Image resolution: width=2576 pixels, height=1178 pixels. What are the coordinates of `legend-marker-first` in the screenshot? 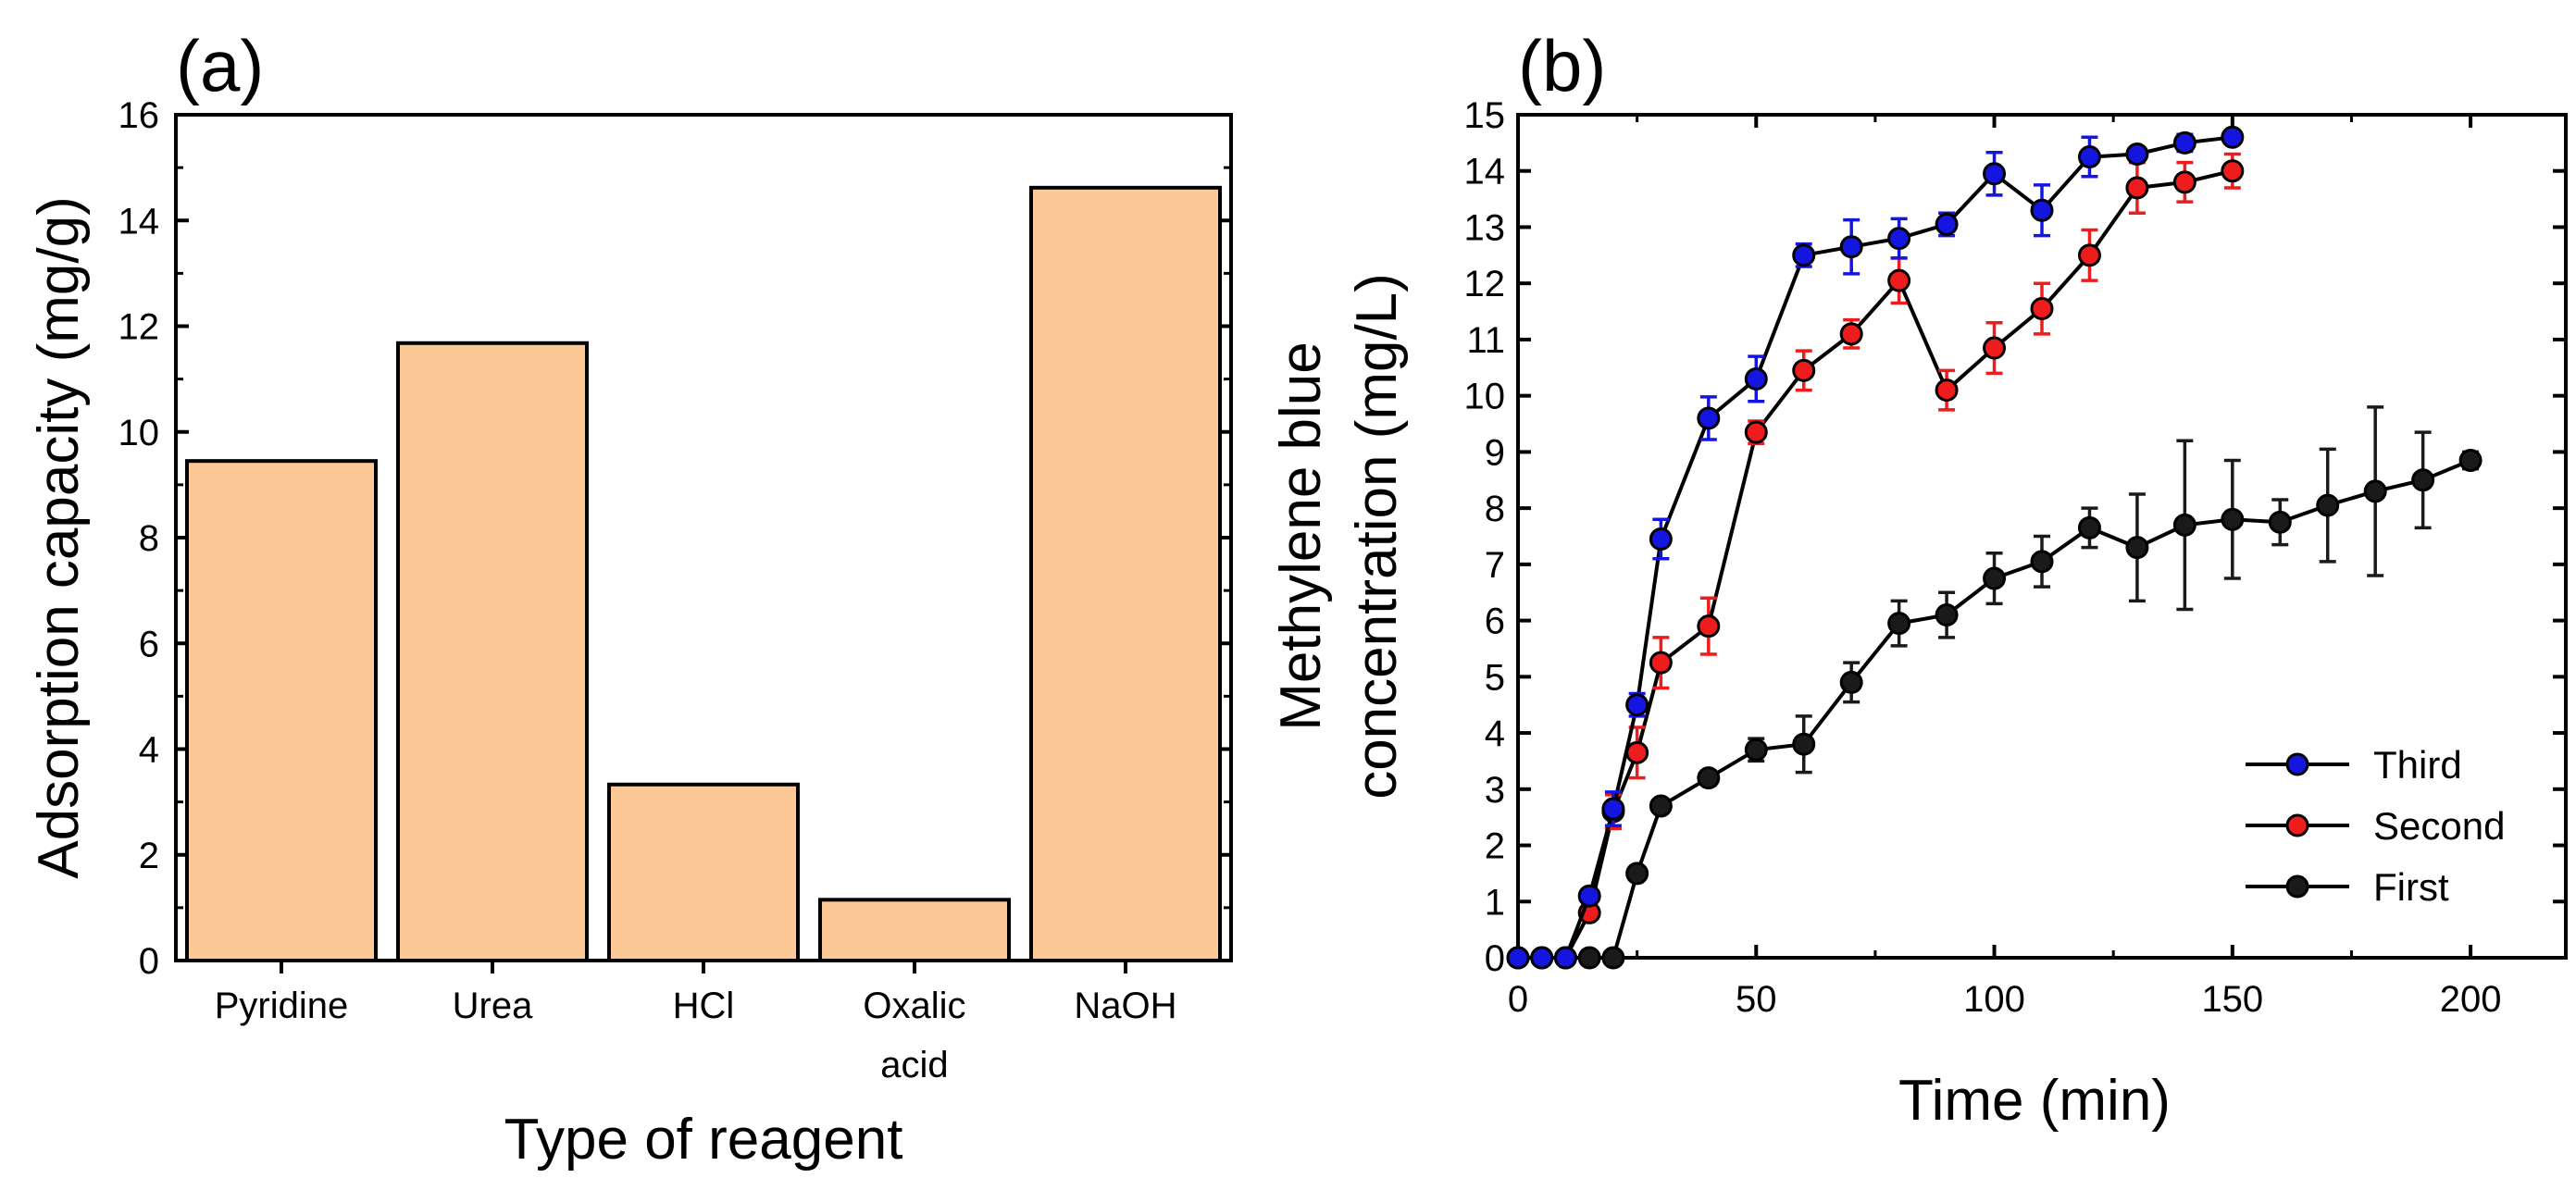 It's located at (2297, 886).